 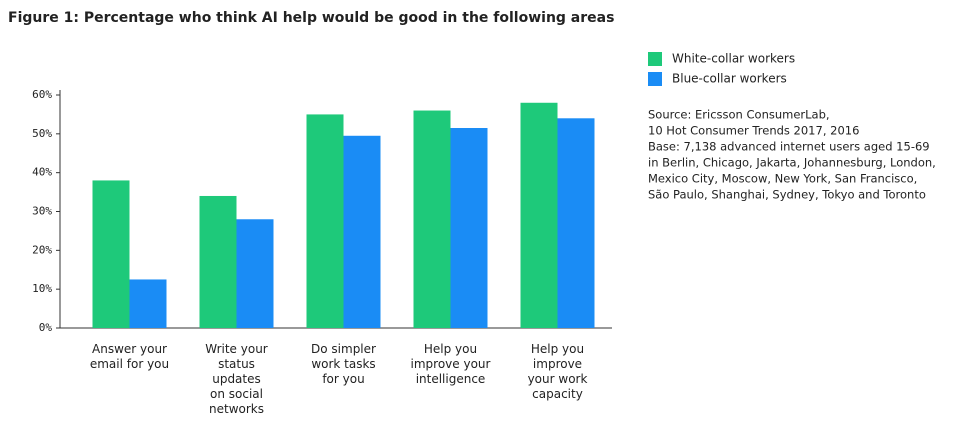 I want to click on legend-label: Blue-collar workers, so click(x=729, y=79).